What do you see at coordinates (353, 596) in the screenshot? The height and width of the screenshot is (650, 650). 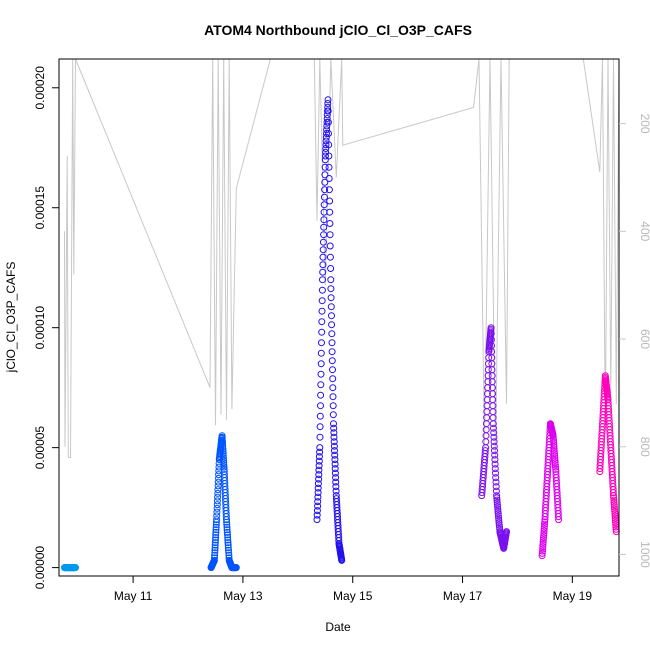 I see `x-tick-label: May 15` at bounding box center [353, 596].